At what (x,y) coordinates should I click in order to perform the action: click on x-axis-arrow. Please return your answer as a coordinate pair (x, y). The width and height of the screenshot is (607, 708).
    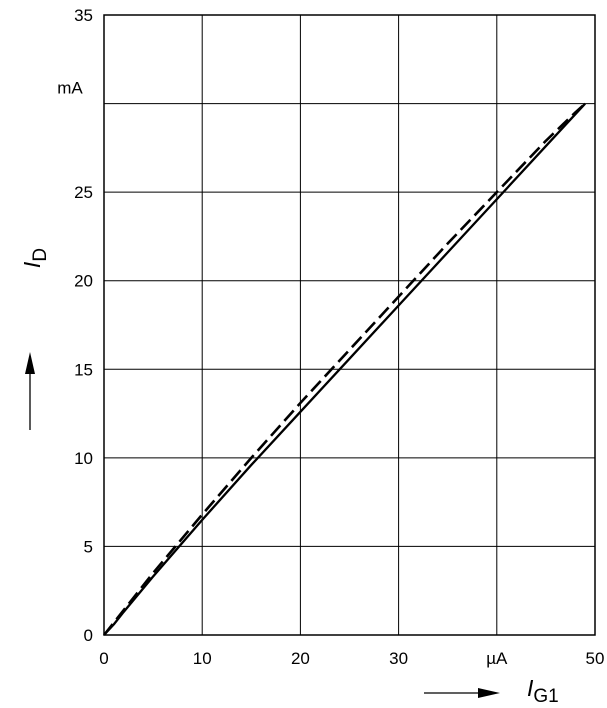
    Looking at the image, I should click on (462, 693).